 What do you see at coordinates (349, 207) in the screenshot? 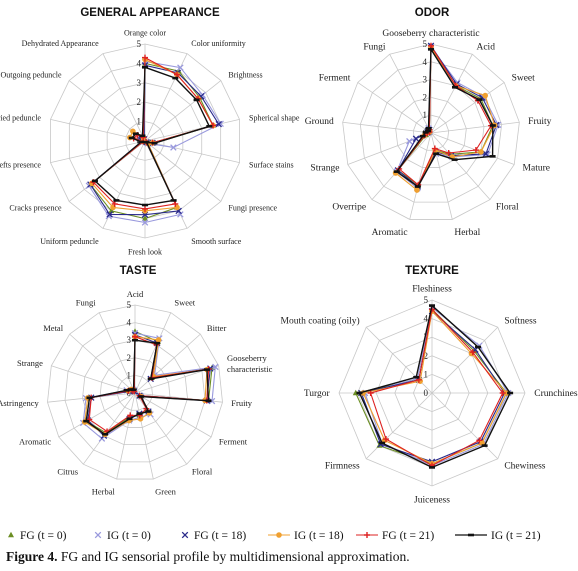
I see `category-label: Overripe` at bounding box center [349, 207].